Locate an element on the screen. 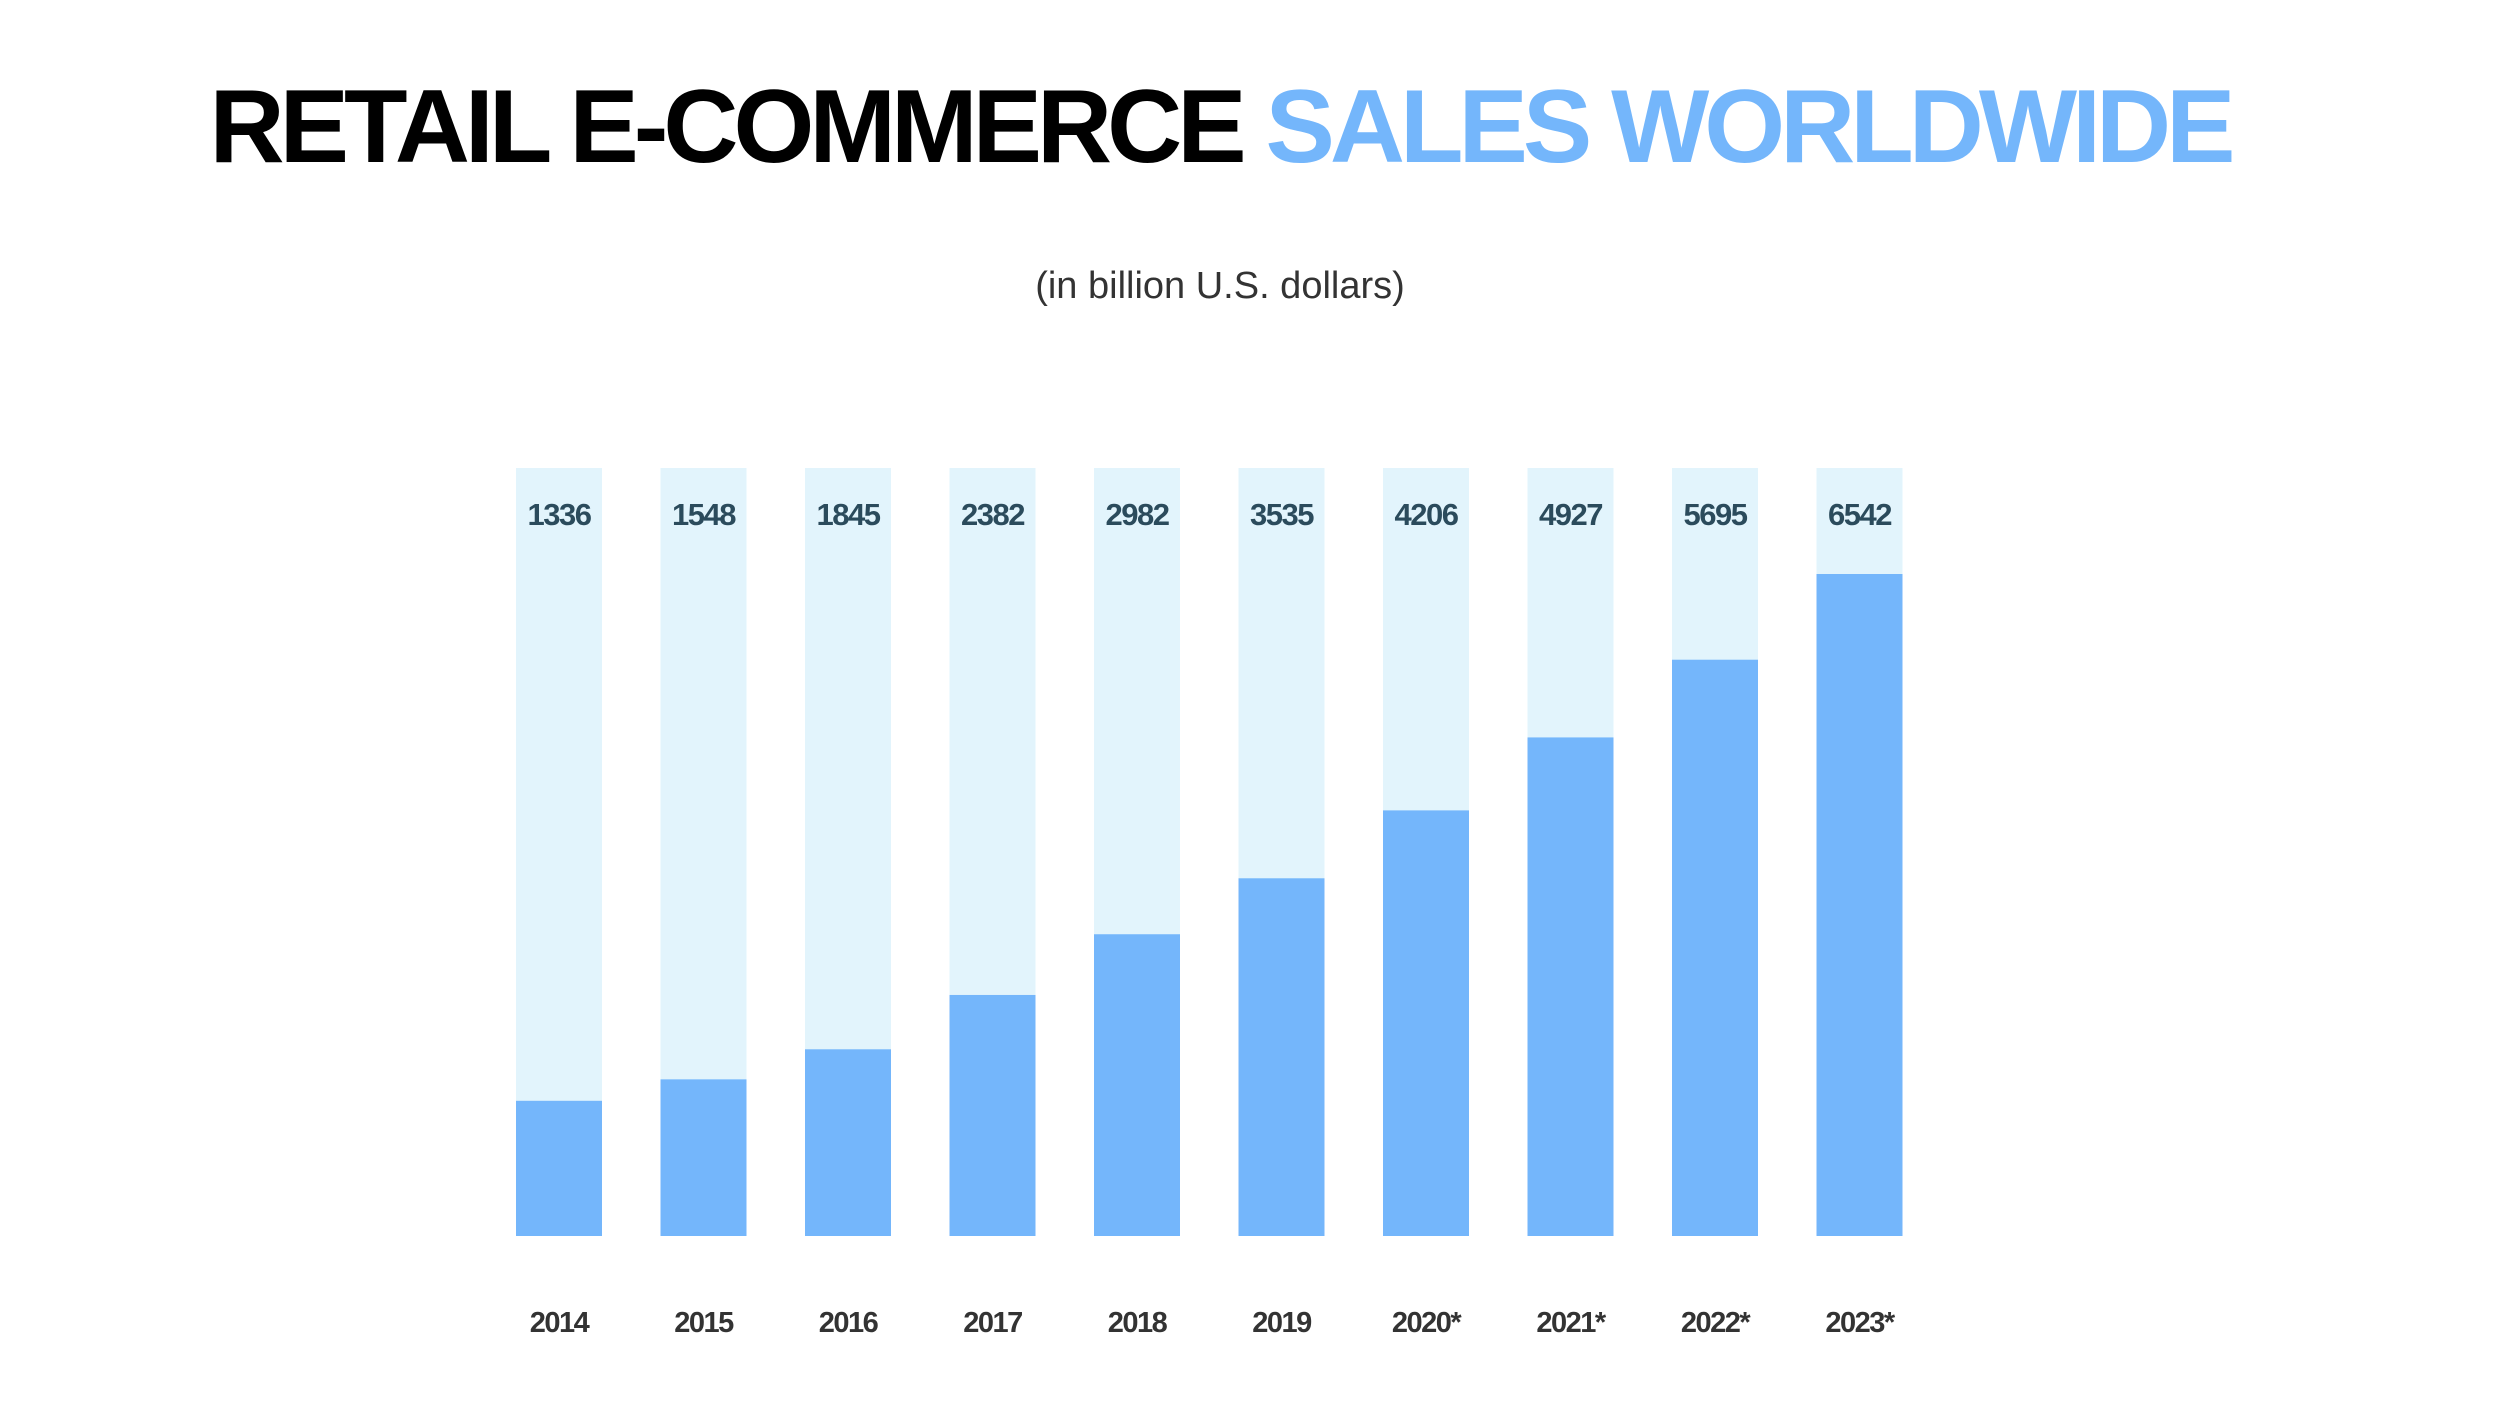  bar-group: 1336 2014 is located at coordinates (559, 903).